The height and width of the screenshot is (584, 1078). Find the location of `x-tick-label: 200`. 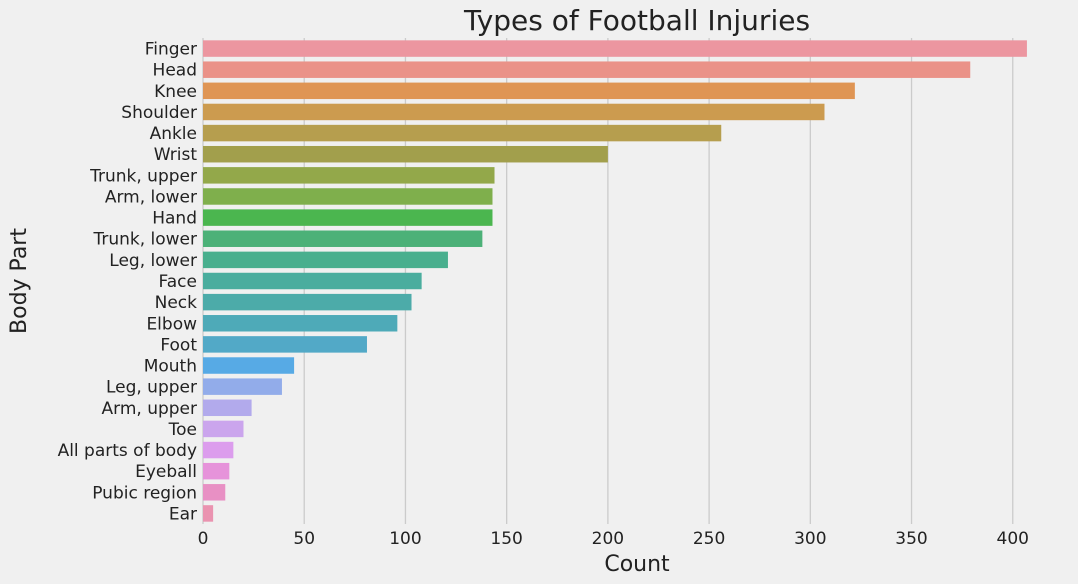

x-tick-label: 200 is located at coordinates (608, 539).